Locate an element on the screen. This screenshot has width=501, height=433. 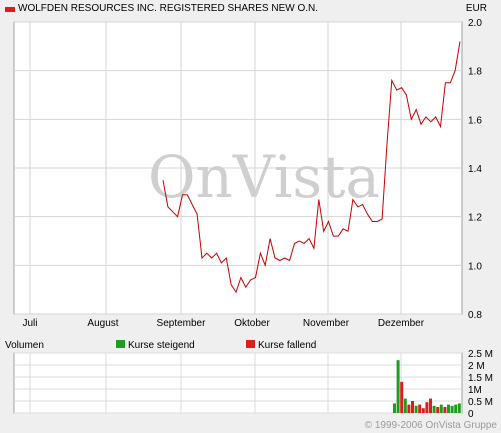
onvista-watermark: OnVista is located at coordinates (264, 177).